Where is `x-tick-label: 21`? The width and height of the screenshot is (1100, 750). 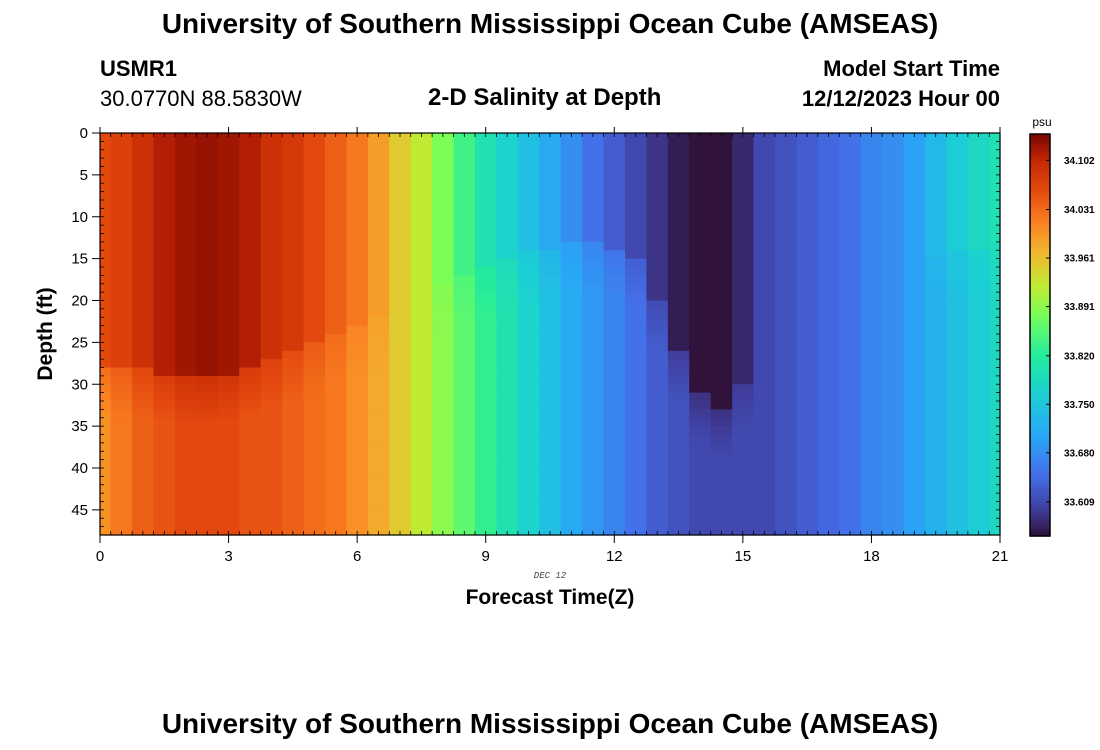 x-tick-label: 21 is located at coordinates (1000, 556).